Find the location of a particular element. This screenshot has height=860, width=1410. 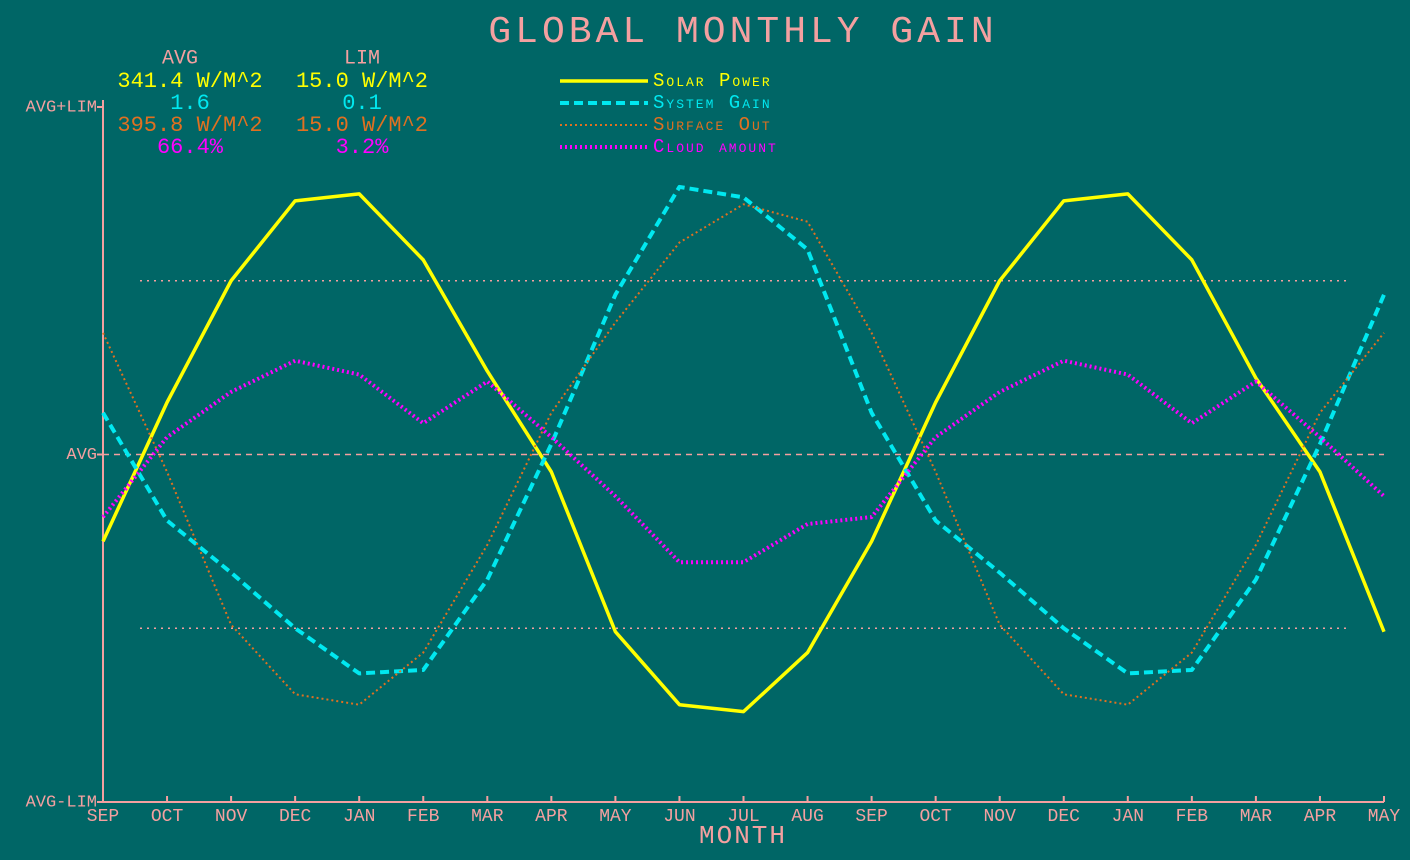

y-tick-label: AVG is located at coordinates (81, 455).